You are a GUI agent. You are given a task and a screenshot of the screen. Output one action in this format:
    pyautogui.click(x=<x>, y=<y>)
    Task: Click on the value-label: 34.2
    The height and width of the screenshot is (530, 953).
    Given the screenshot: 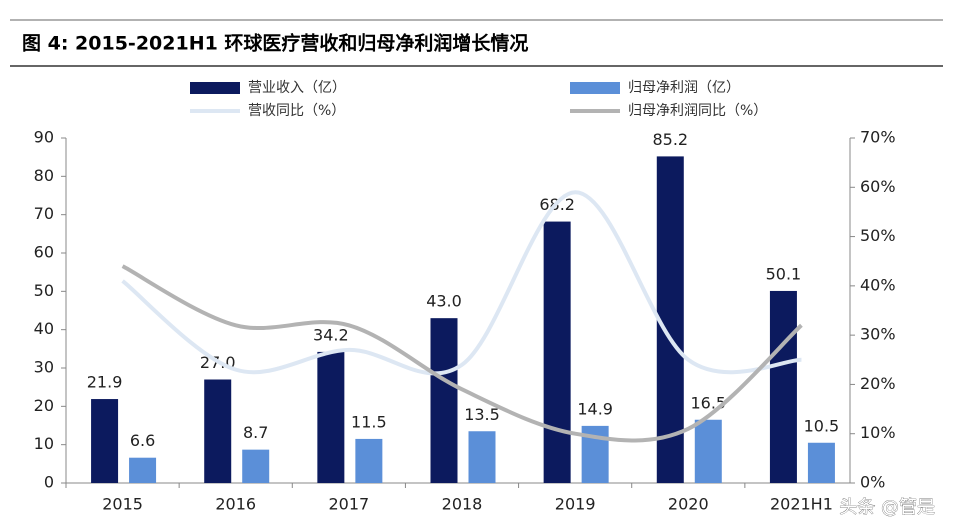 What is the action you would take?
    pyautogui.click(x=331, y=334)
    